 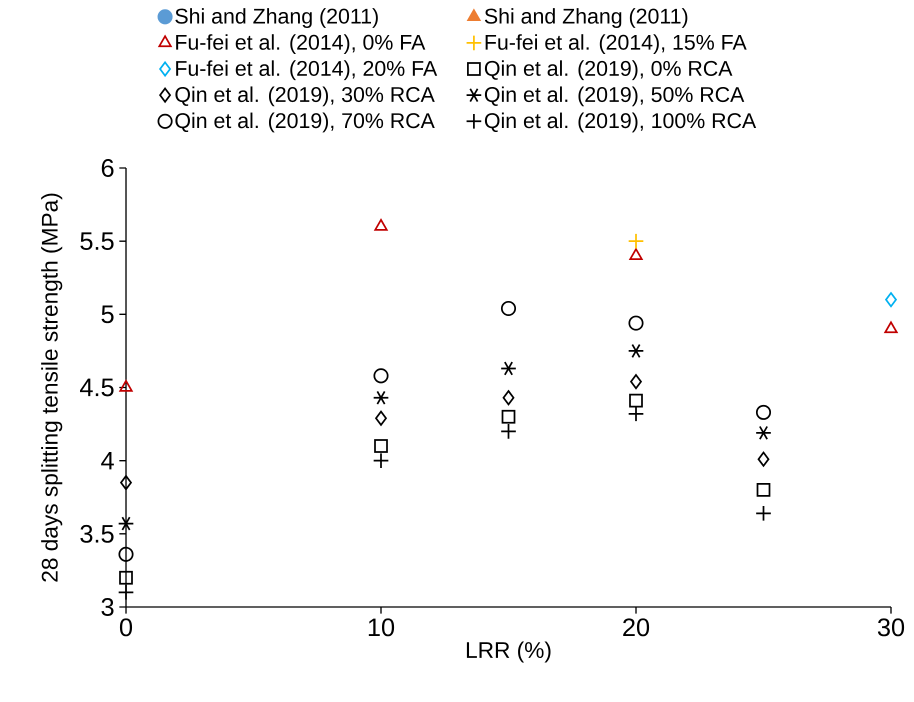 What do you see at coordinates (305, 122) in the screenshot?
I see `legend-label: Qin et al. (2019), 70% RCA` at bounding box center [305, 122].